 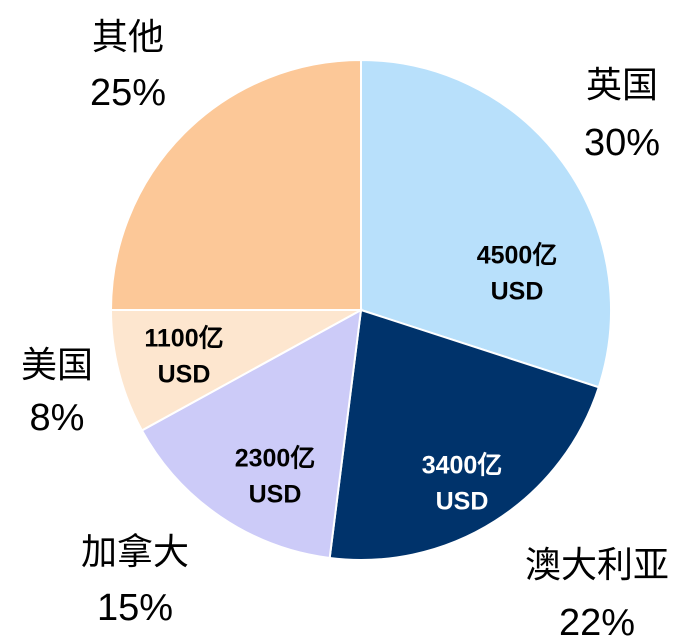 What do you see at coordinates (597, 565) in the screenshot?
I see `category-label: 澳大利亚` at bounding box center [597, 565].